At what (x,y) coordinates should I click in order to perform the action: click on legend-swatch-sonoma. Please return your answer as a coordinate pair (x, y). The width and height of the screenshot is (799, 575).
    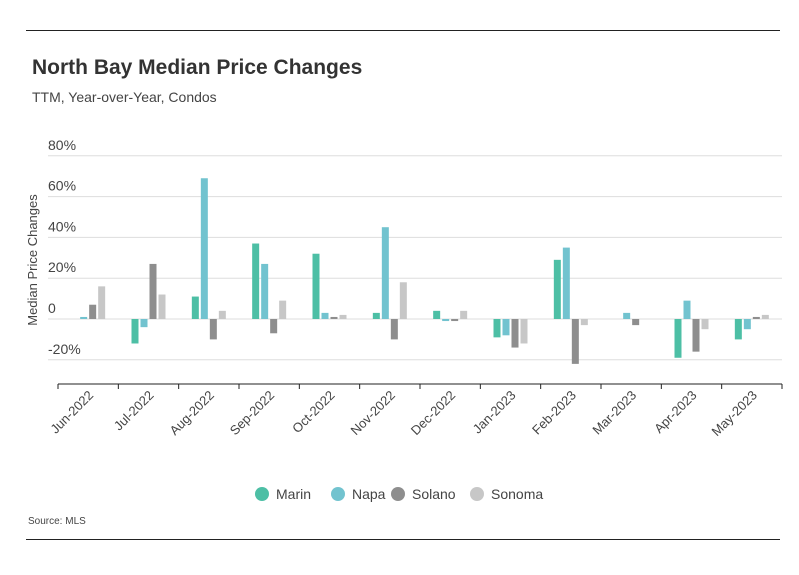
    Looking at the image, I should click on (477, 494).